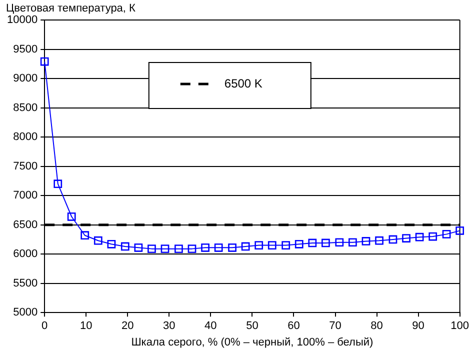  What do you see at coordinates (25, 166) in the screenshot?
I see `y-tick-label: 7500` at bounding box center [25, 166].